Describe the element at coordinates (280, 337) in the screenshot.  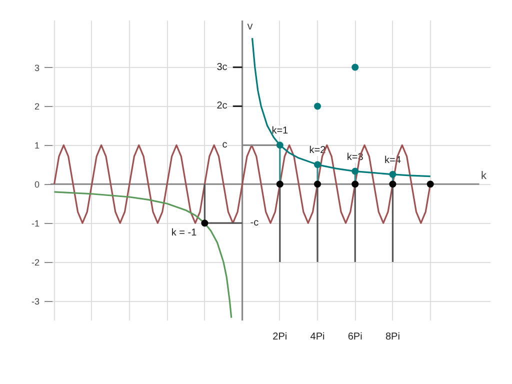
I see `x-tick-label: 2Pi` at that location.